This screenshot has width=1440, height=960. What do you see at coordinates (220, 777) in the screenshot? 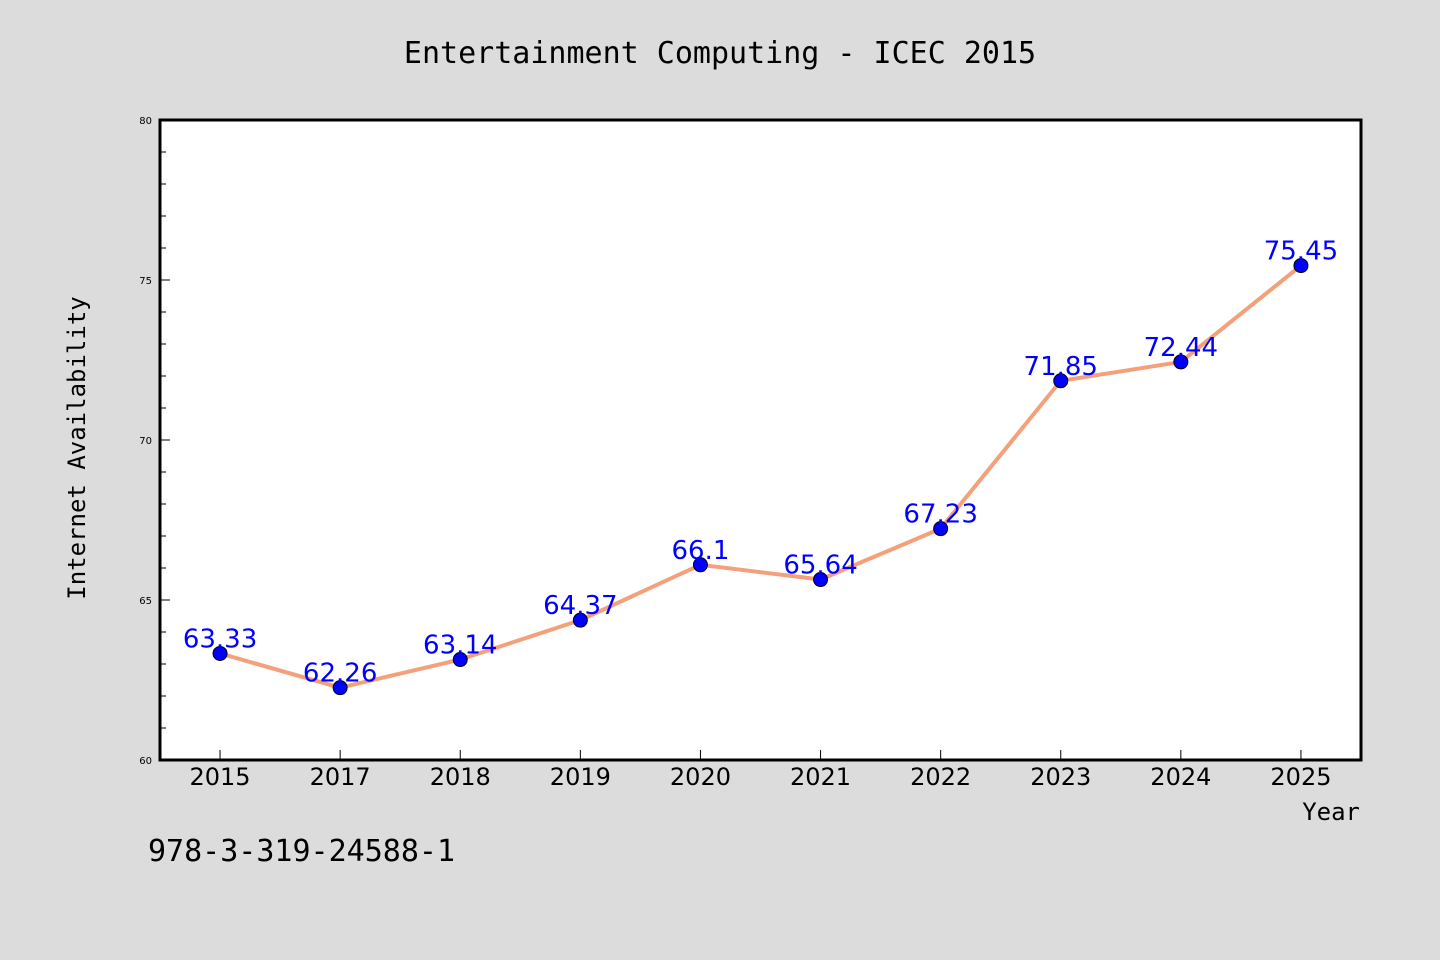
I see `x-tick-label: 2015` at bounding box center [220, 777].